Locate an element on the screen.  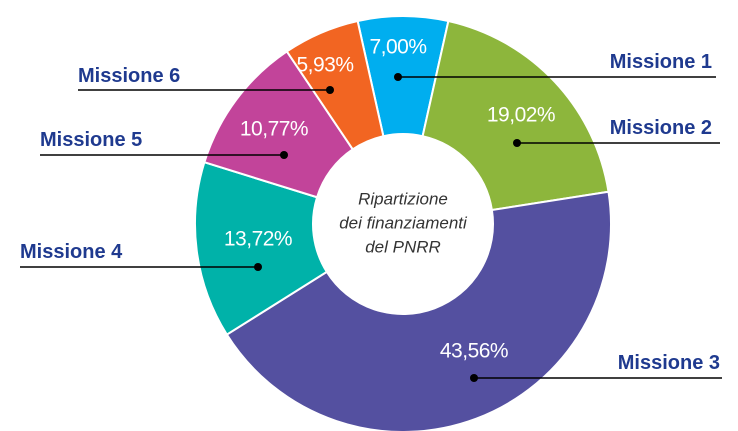
value-label: 5,93% is located at coordinates (324, 65).